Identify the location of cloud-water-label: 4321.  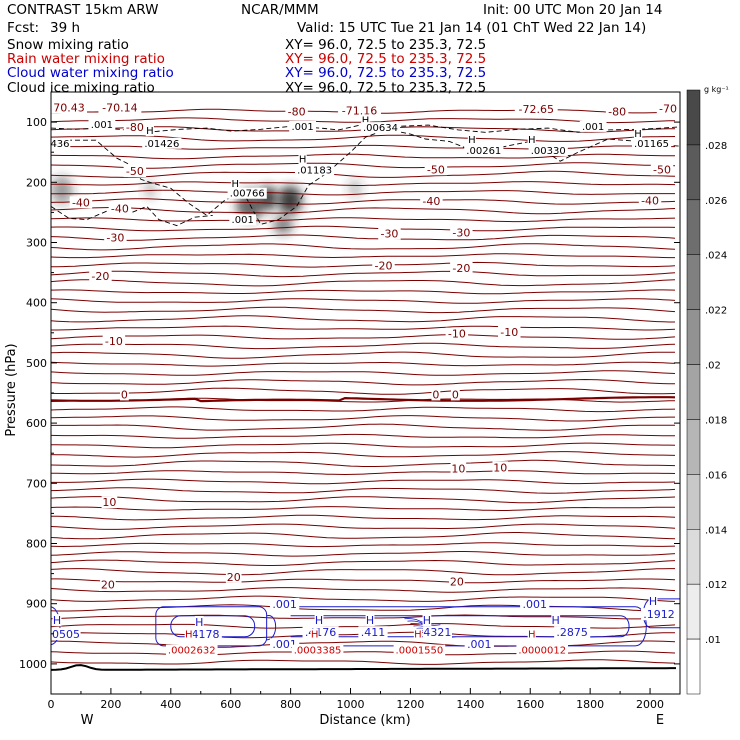
(437, 632).